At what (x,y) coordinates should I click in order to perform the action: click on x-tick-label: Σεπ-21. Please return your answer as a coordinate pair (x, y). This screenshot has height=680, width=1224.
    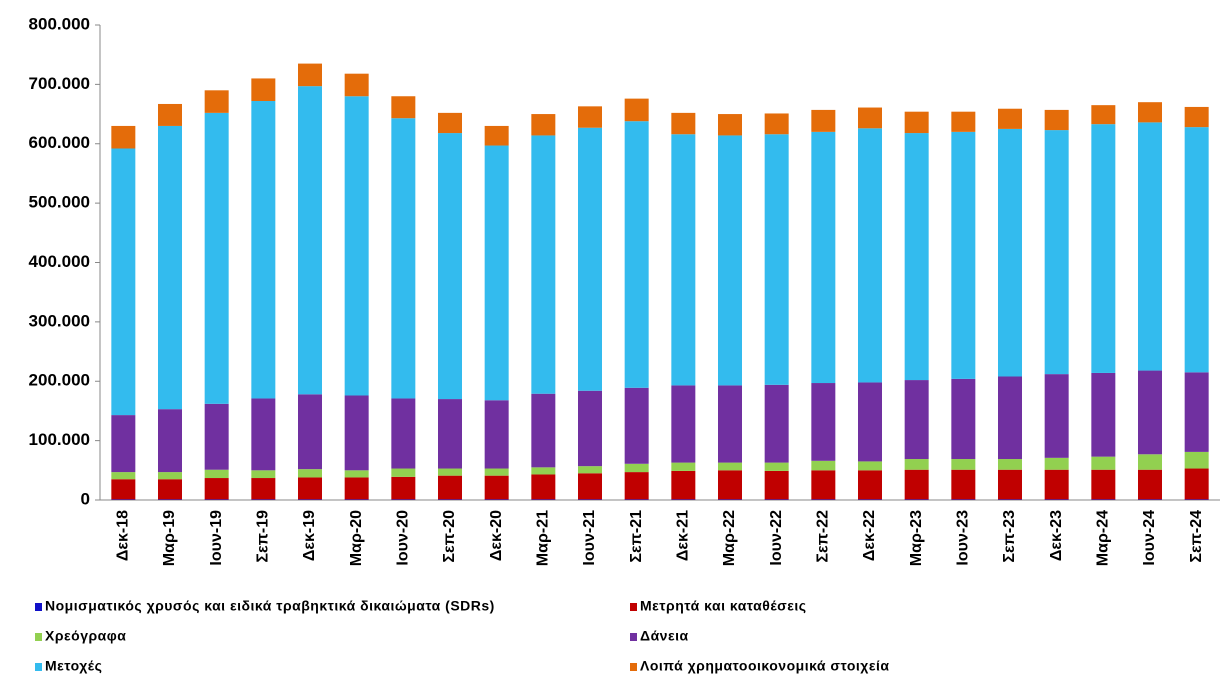
    Looking at the image, I should click on (636, 536).